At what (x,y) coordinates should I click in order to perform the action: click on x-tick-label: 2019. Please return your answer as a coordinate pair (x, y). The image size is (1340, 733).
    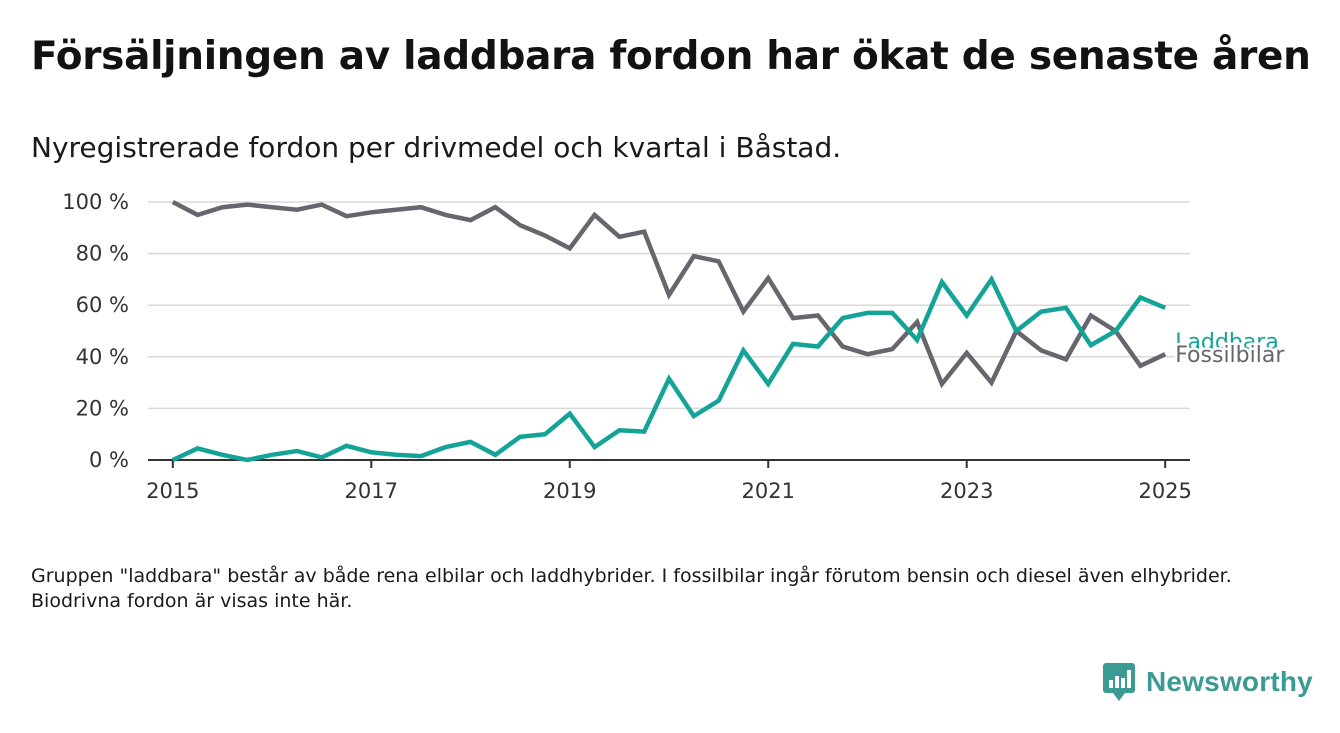
    Looking at the image, I should click on (569, 491).